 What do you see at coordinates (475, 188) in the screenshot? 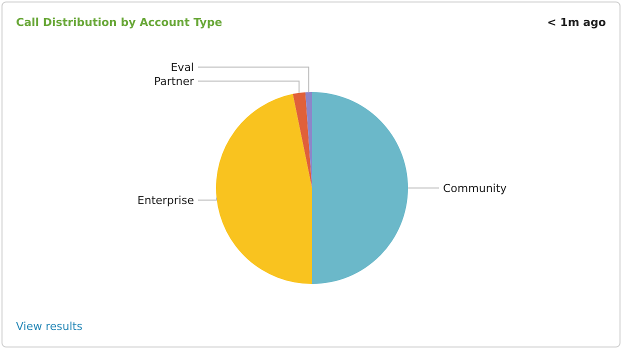
I see `slice-label: Community` at bounding box center [475, 188].